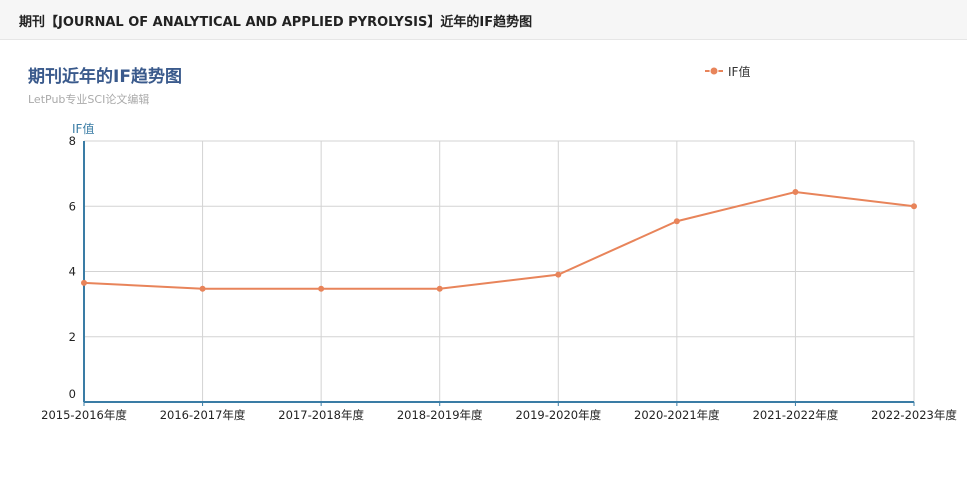 Image resolution: width=967 pixels, height=485 pixels. Describe the element at coordinates (440, 415) in the screenshot. I see `x-tick-label: 2018-2019年度` at that location.